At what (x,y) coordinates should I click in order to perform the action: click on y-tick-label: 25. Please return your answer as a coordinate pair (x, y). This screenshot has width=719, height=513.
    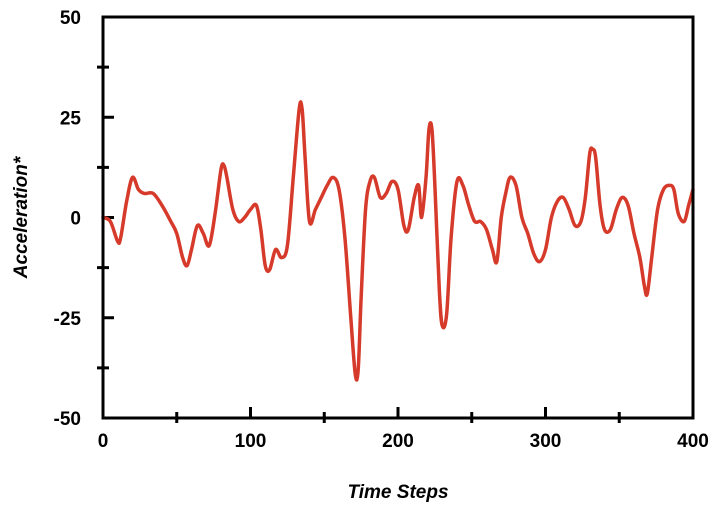
    Looking at the image, I should click on (71, 118).